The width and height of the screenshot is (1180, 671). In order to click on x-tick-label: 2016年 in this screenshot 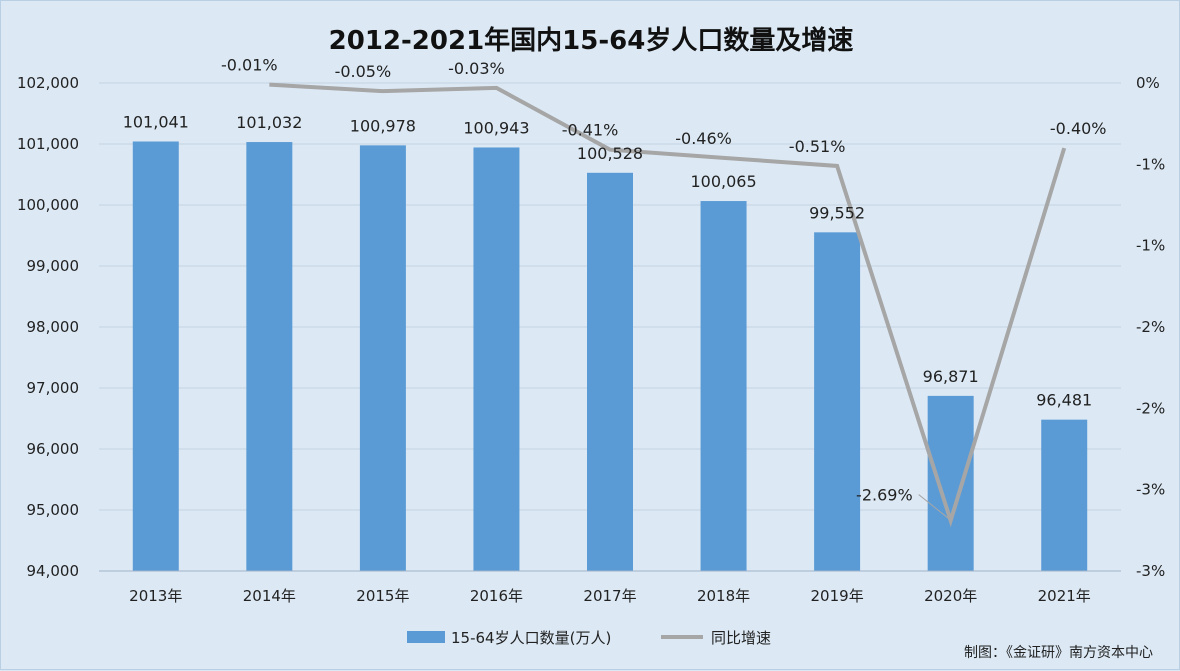, I will do `click(496, 596)`.